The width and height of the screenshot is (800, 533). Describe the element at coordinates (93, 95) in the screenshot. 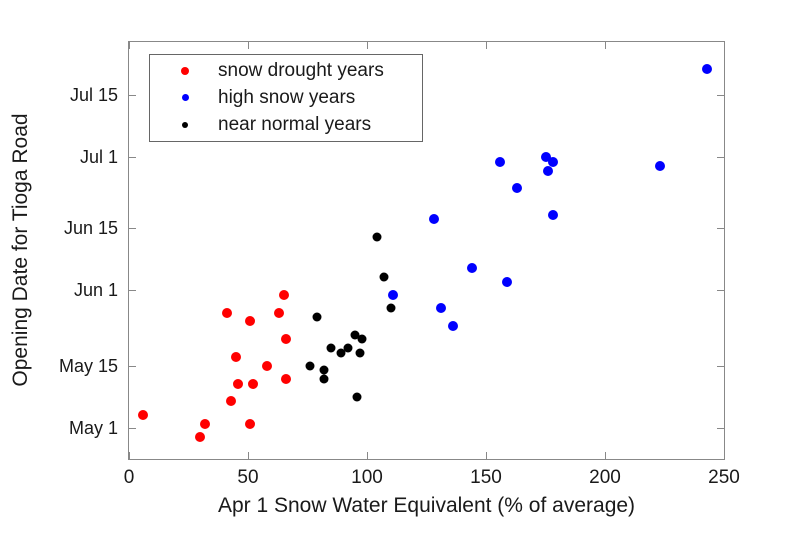

I see `y-tick-label: Jul 15` at that location.